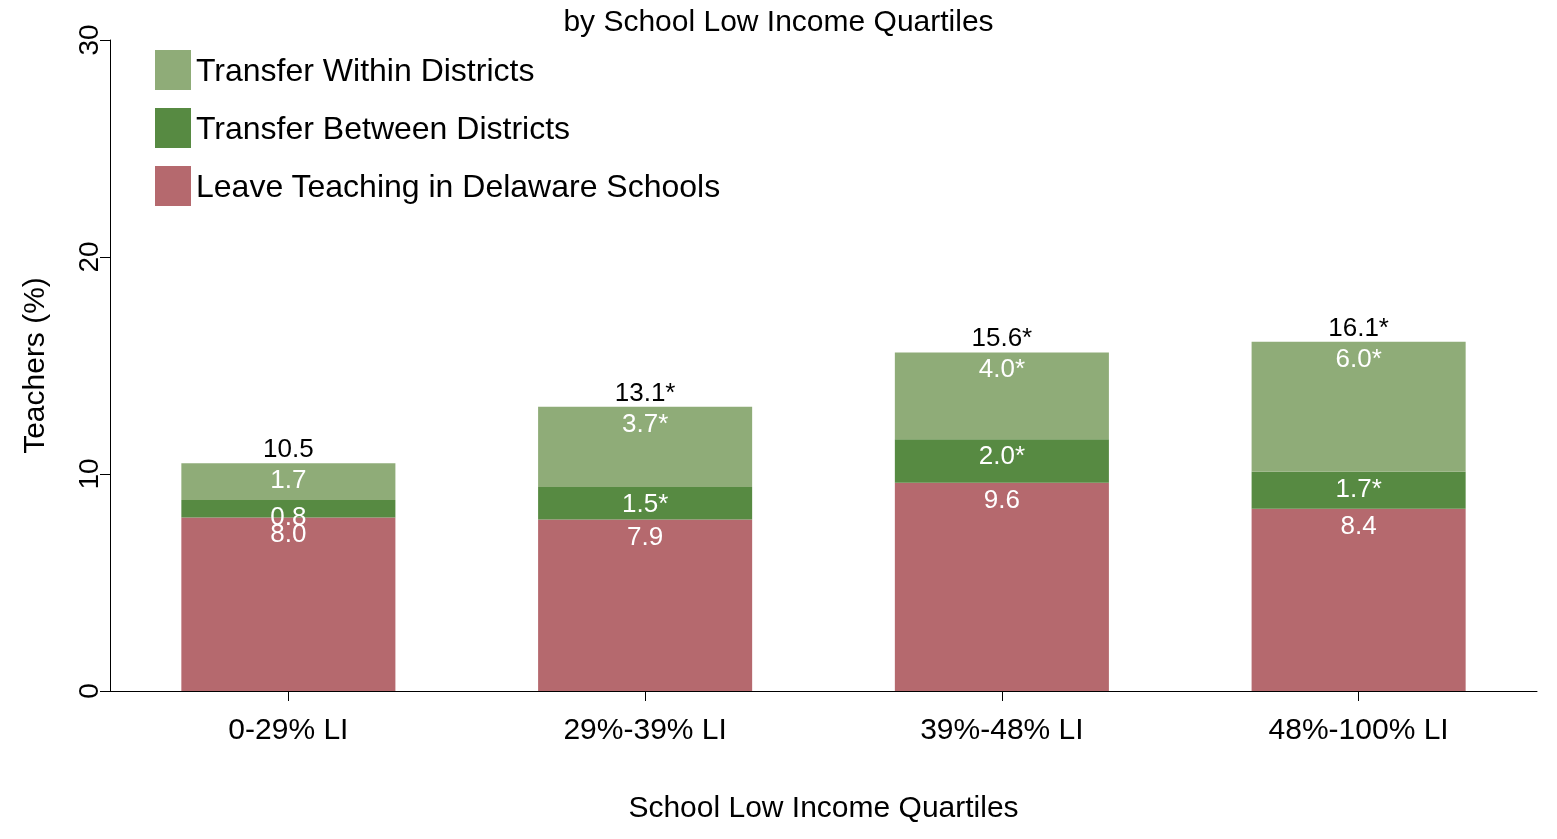 The width and height of the screenshot is (1557, 839). Describe the element at coordinates (288, 728) in the screenshot. I see `x-tick-label: 0-29% LI` at that location.